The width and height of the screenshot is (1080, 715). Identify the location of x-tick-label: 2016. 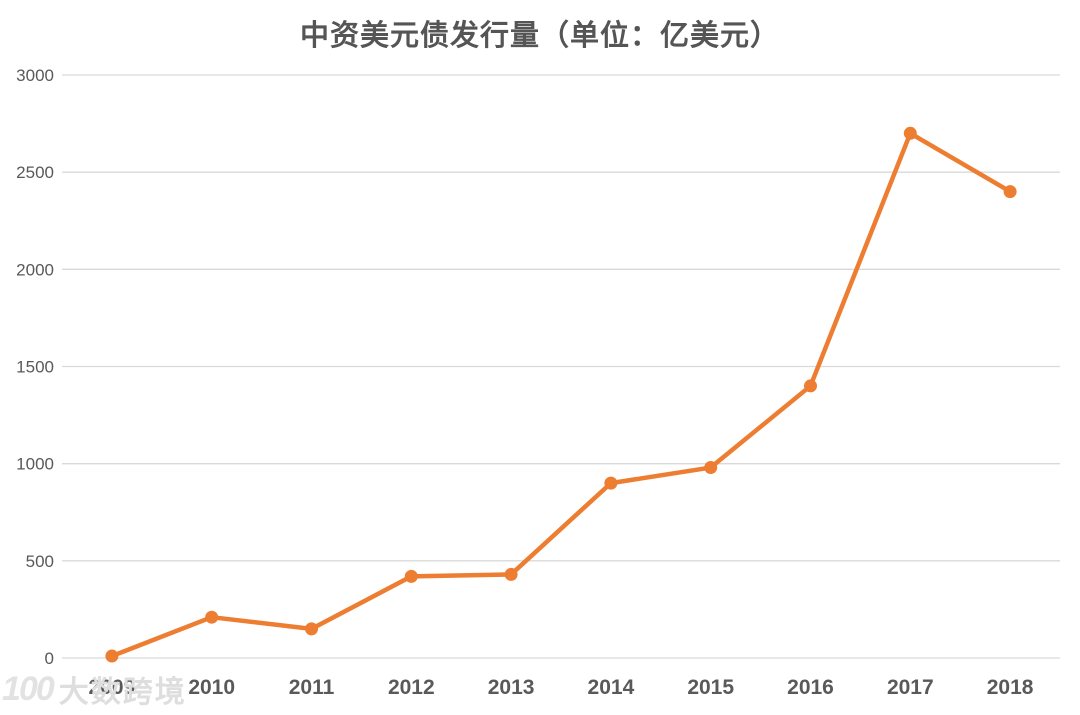
(810, 687).